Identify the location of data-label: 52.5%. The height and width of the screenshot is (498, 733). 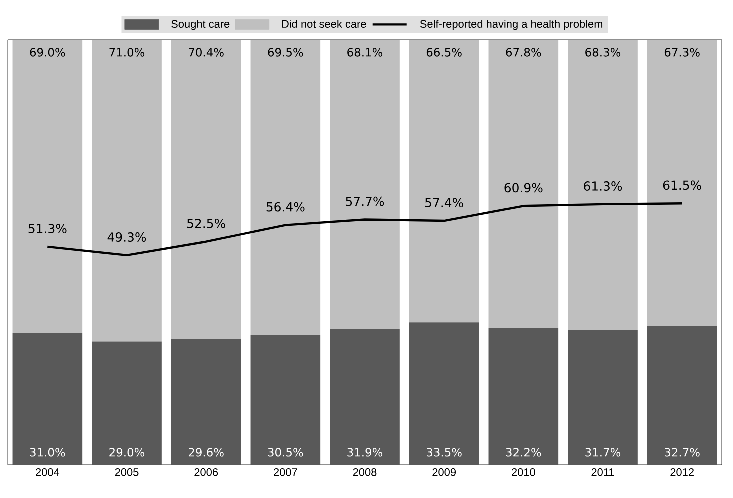
(207, 223).